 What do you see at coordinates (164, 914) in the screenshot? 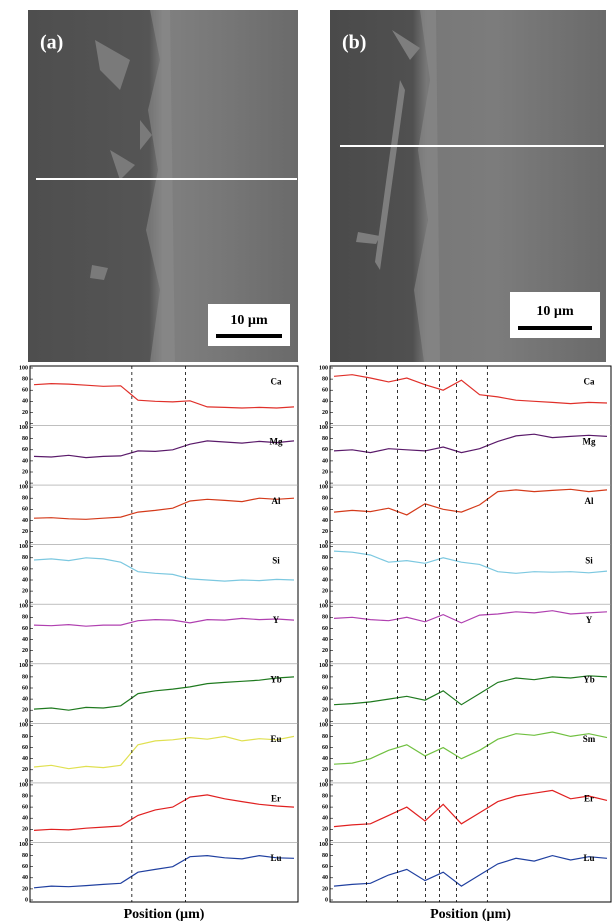
I see `x-axis-label: Position (µm)` at bounding box center [164, 914].